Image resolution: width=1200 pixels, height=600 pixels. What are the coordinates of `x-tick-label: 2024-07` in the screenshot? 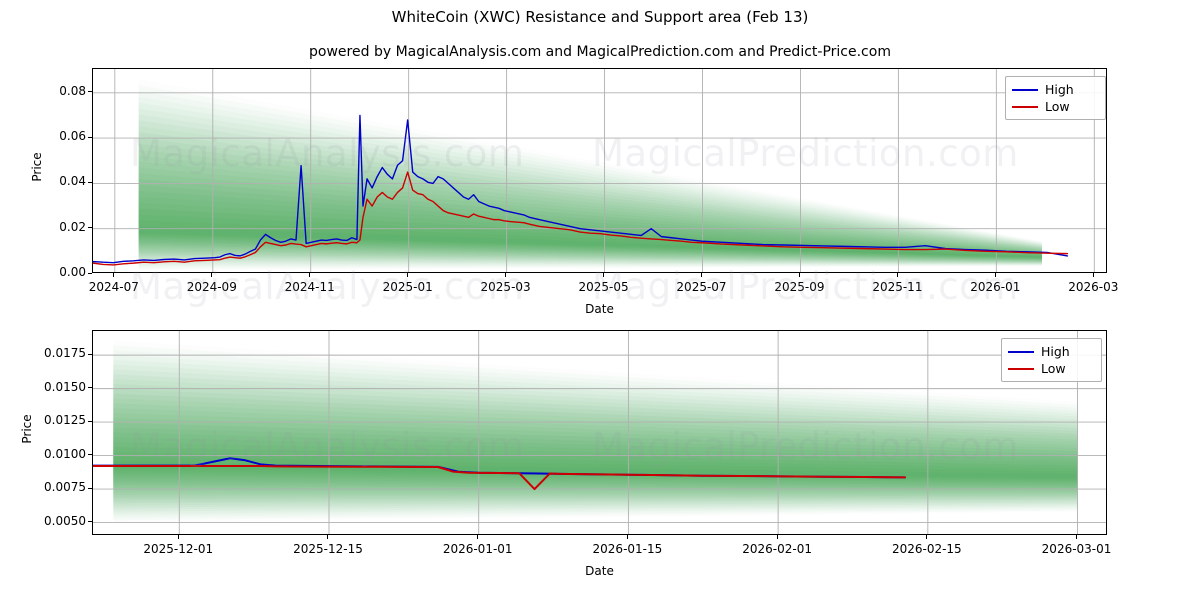 It's located at (113, 287).